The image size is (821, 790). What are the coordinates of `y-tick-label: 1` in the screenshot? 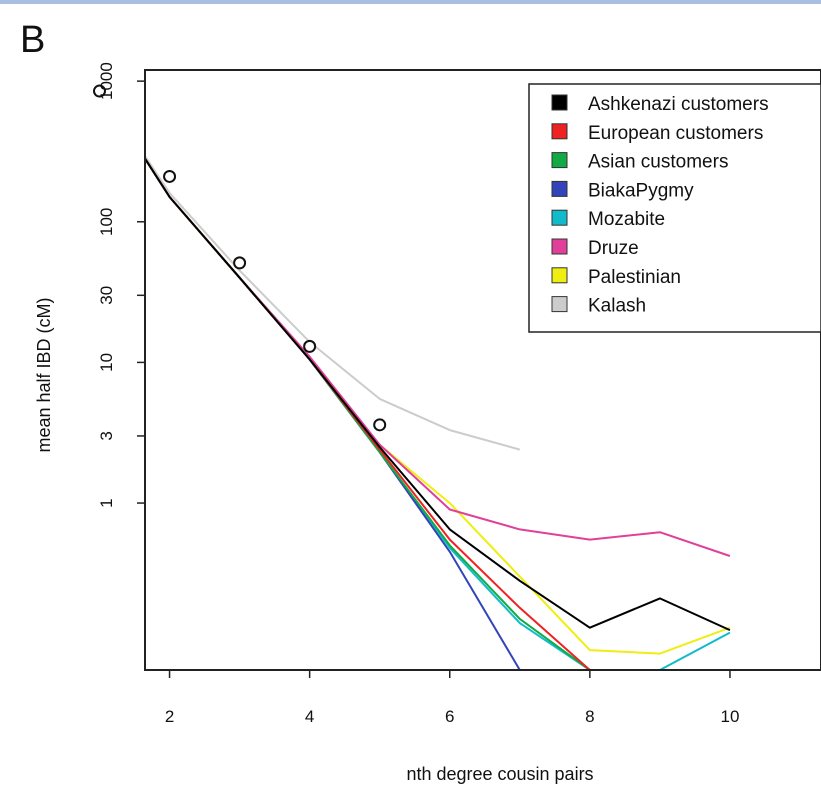 It's located at (106, 502).